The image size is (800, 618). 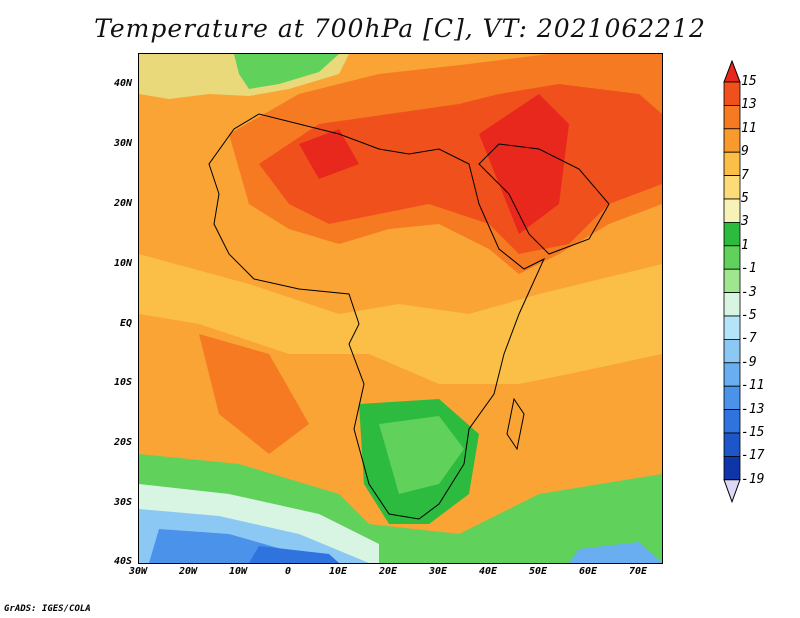 I want to click on lat-label: EQ, so click(x=125, y=323).